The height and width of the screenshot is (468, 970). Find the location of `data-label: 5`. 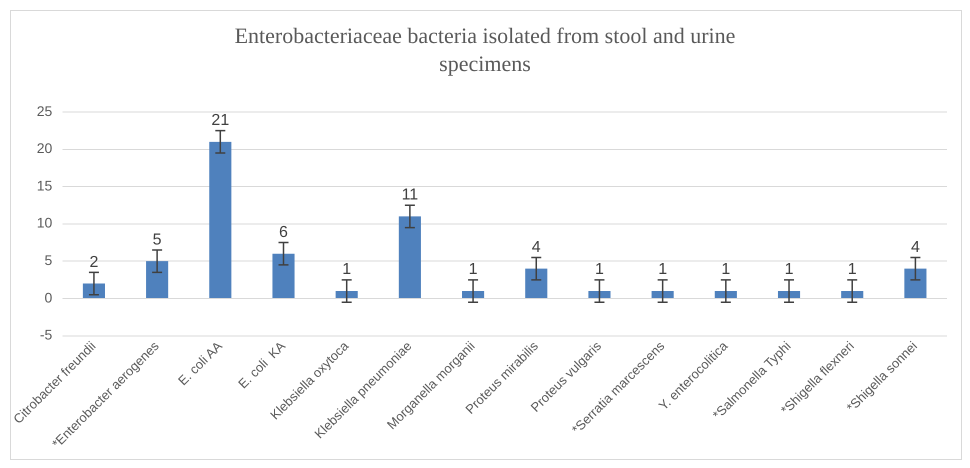

data-label: 5 is located at coordinates (157, 239).